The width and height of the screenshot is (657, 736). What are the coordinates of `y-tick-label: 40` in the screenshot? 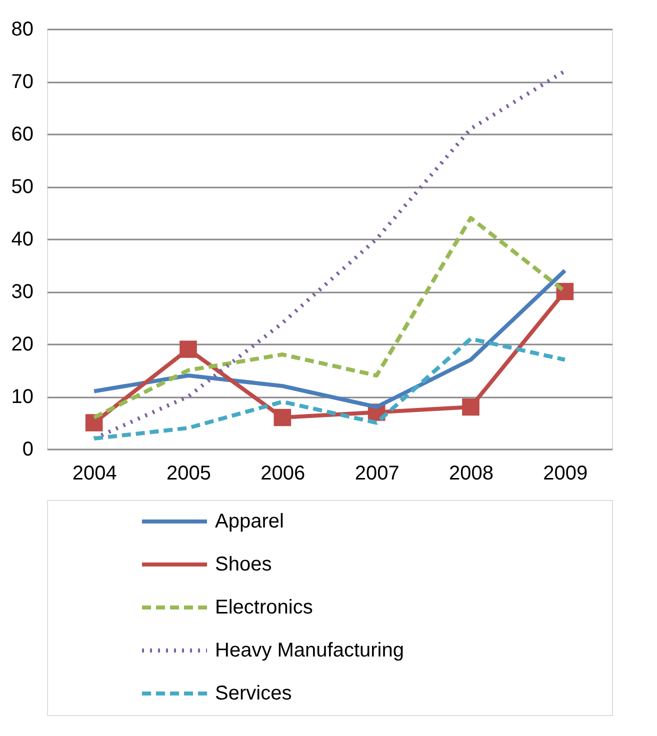 It's located at (22, 239).